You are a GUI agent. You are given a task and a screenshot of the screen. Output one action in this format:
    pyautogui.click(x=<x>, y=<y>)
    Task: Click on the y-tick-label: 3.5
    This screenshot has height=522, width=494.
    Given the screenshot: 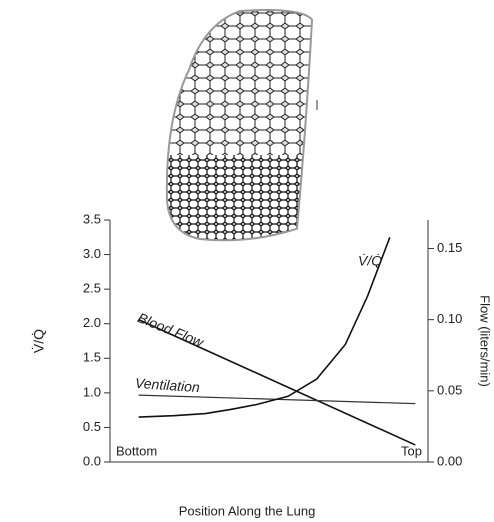 What is the action you would take?
    pyautogui.click(x=92, y=218)
    